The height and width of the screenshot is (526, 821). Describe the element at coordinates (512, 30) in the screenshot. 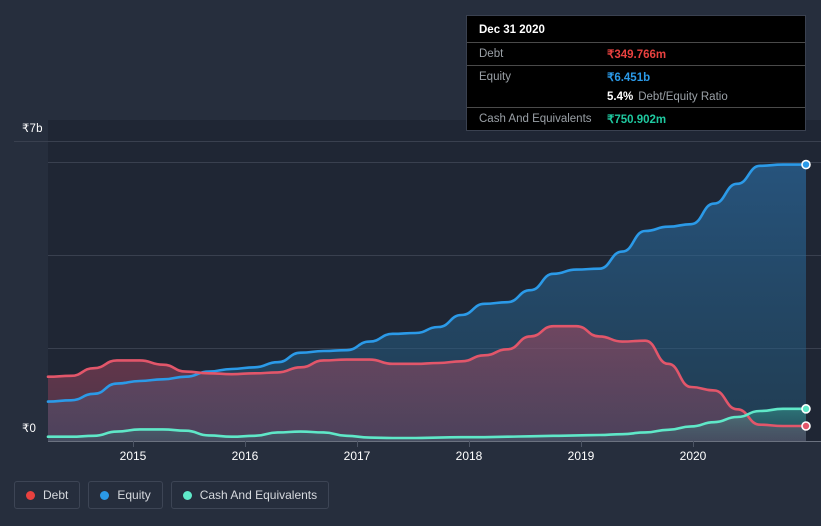

I see `tooltip-date: Dec 31 2020` at that location.